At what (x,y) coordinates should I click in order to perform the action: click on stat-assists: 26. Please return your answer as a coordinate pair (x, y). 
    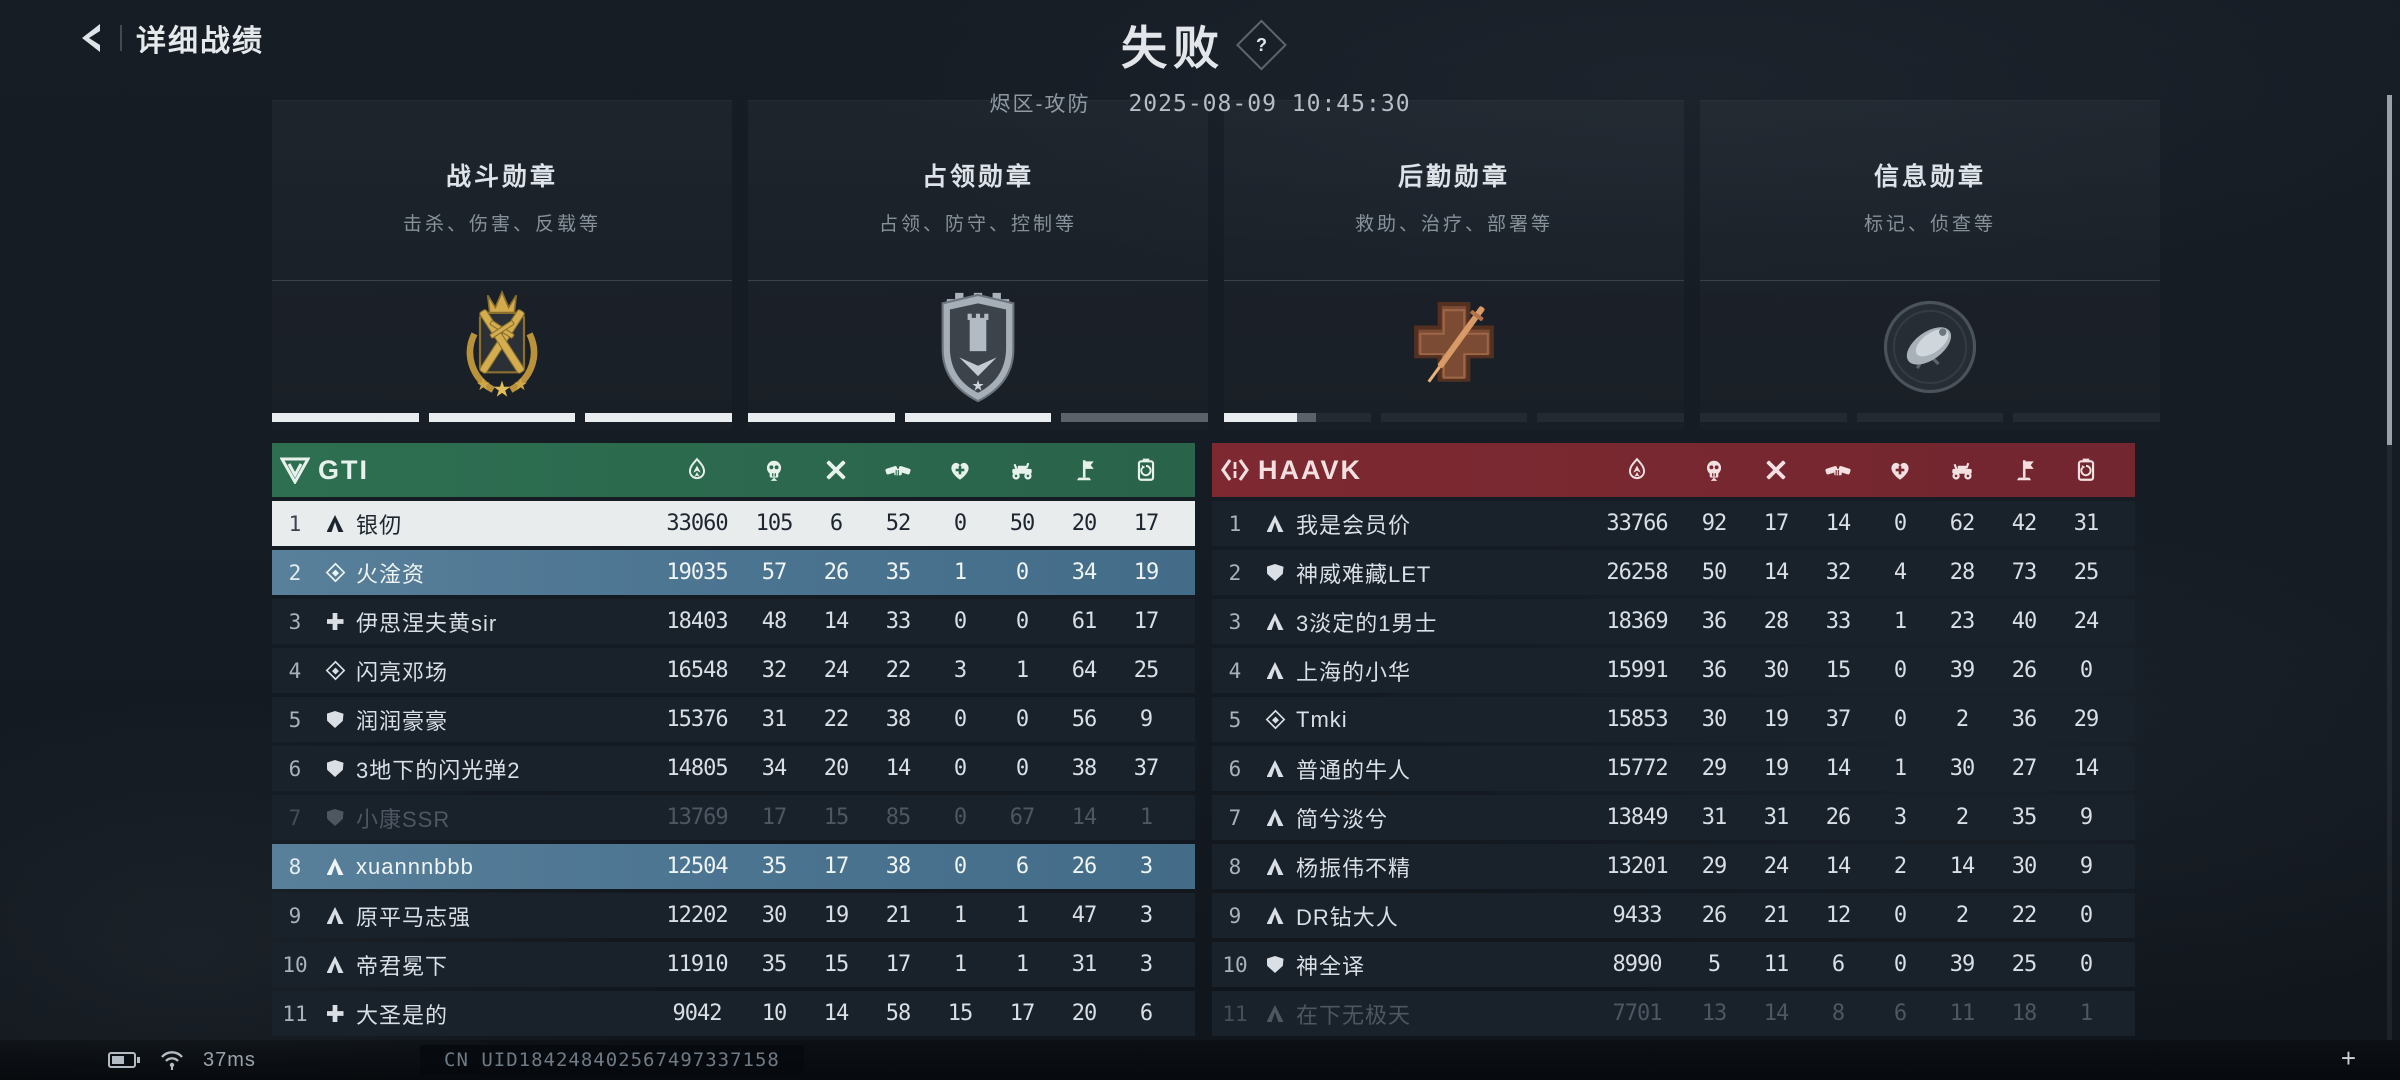
    Looking at the image, I should click on (1838, 817).